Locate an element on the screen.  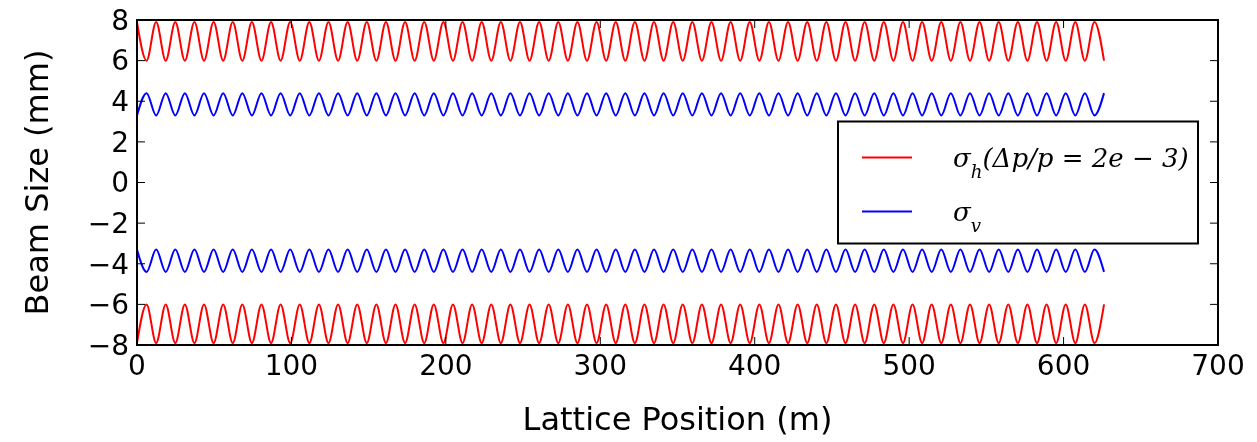
legend-label: σ$_{h}$(Δp/p = 2e − 3) is located at coordinates (1071, 162).